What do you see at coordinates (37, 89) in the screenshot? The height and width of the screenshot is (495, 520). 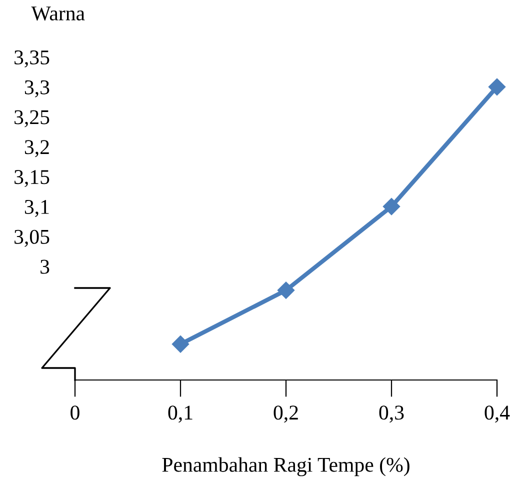 I see `y-tick-label: 3,3` at bounding box center [37, 89].